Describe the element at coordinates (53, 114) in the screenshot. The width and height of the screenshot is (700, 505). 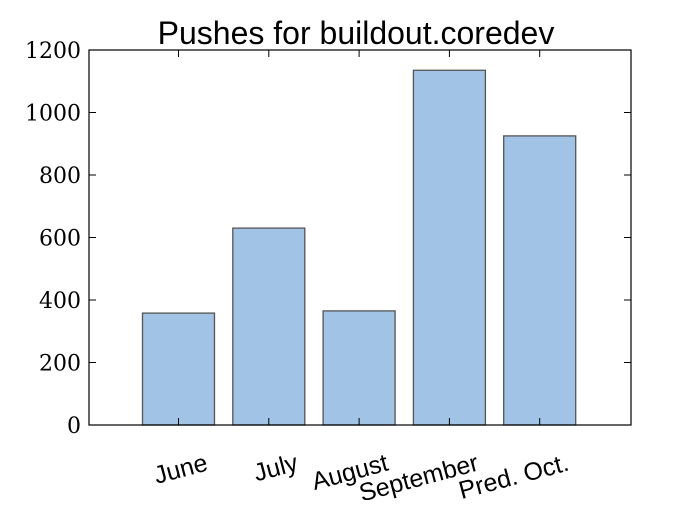
I see `y-tick-label: 1000` at that location.